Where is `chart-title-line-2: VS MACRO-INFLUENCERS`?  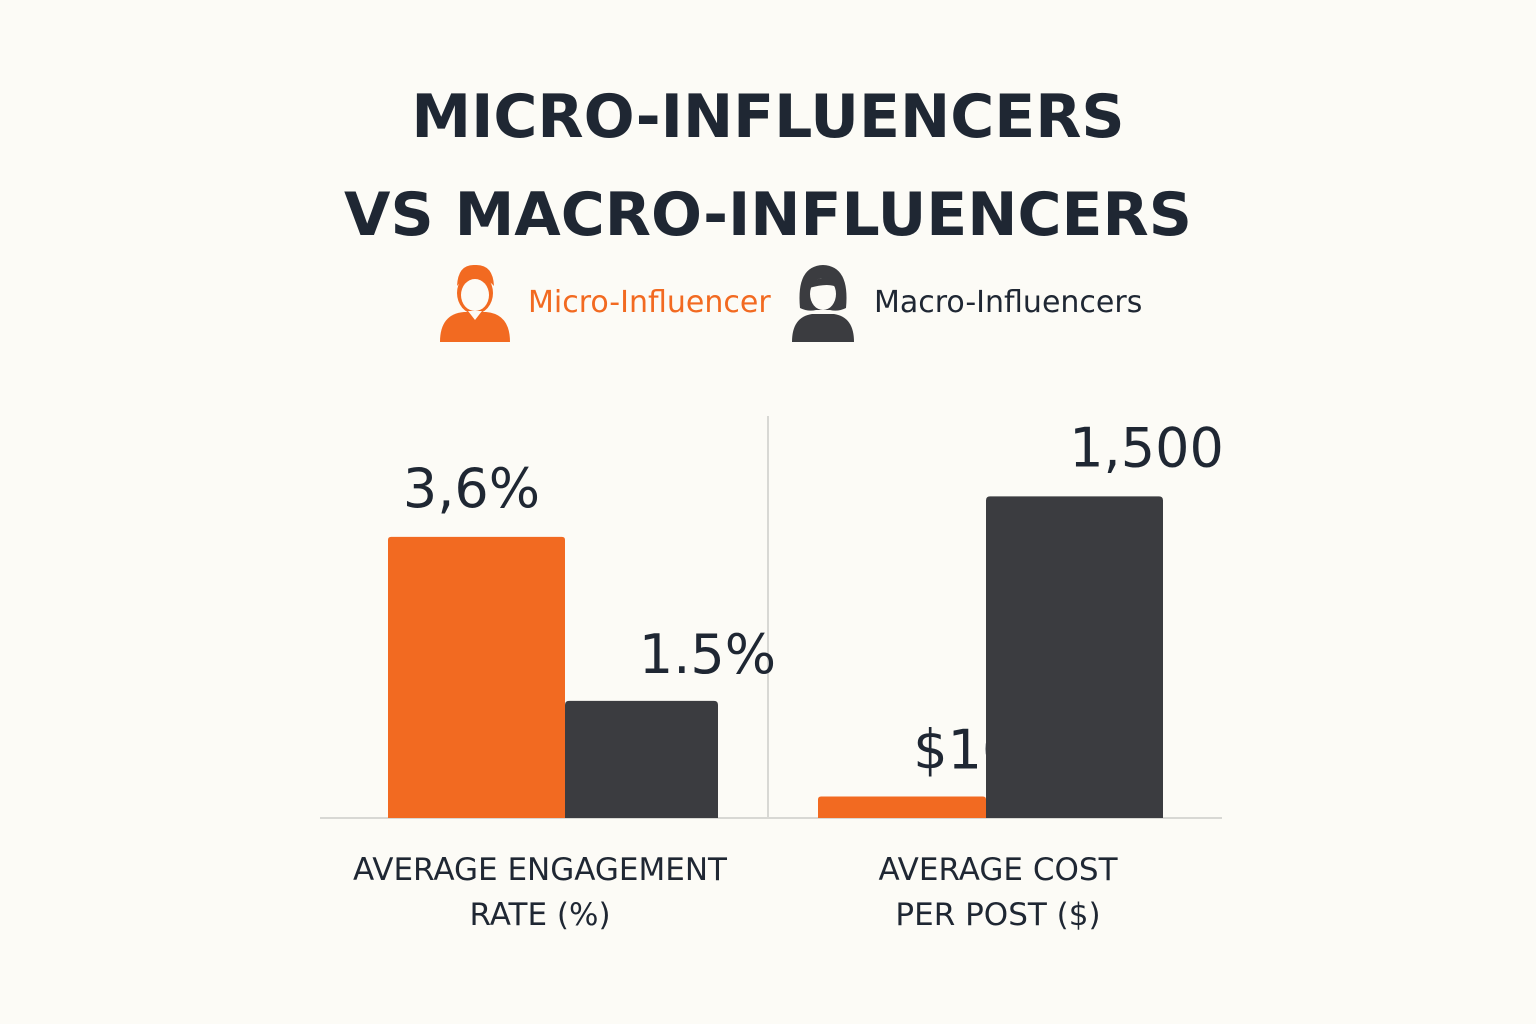 chart-title-line-2: VS MACRO-INFLUENCERS is located at coordinates (768, 215).